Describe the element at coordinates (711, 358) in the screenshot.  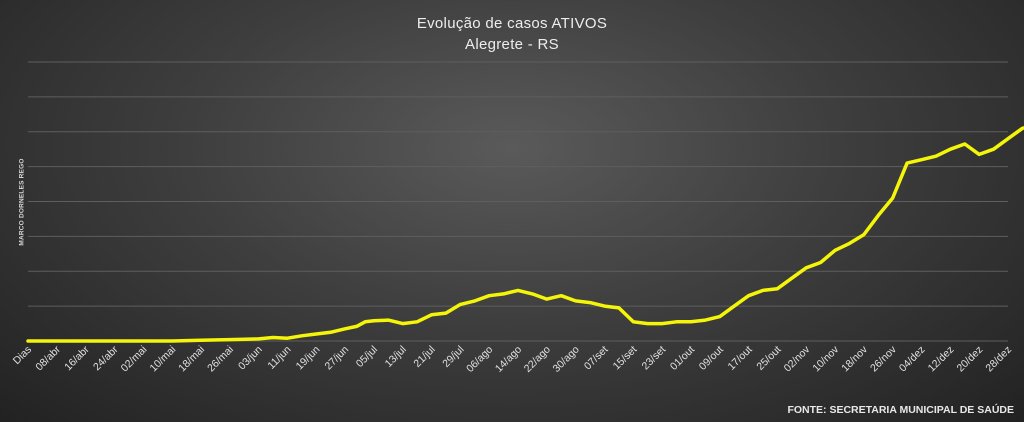
I see `x-tick-label: 09/out` at that location.